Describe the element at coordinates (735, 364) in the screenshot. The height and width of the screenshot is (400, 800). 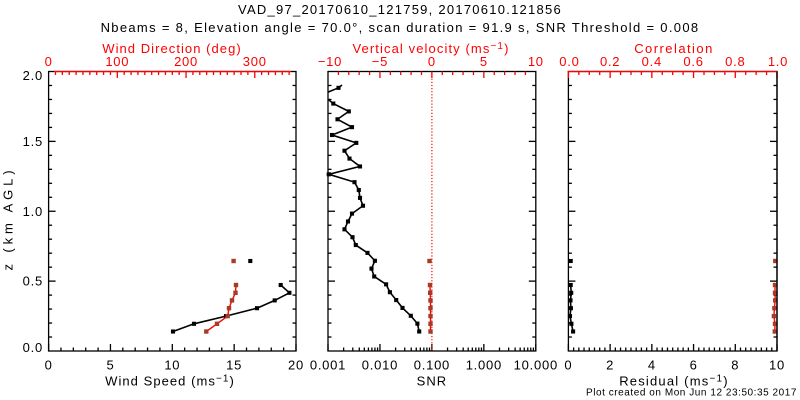
I see `svg-text: 8` at that location.